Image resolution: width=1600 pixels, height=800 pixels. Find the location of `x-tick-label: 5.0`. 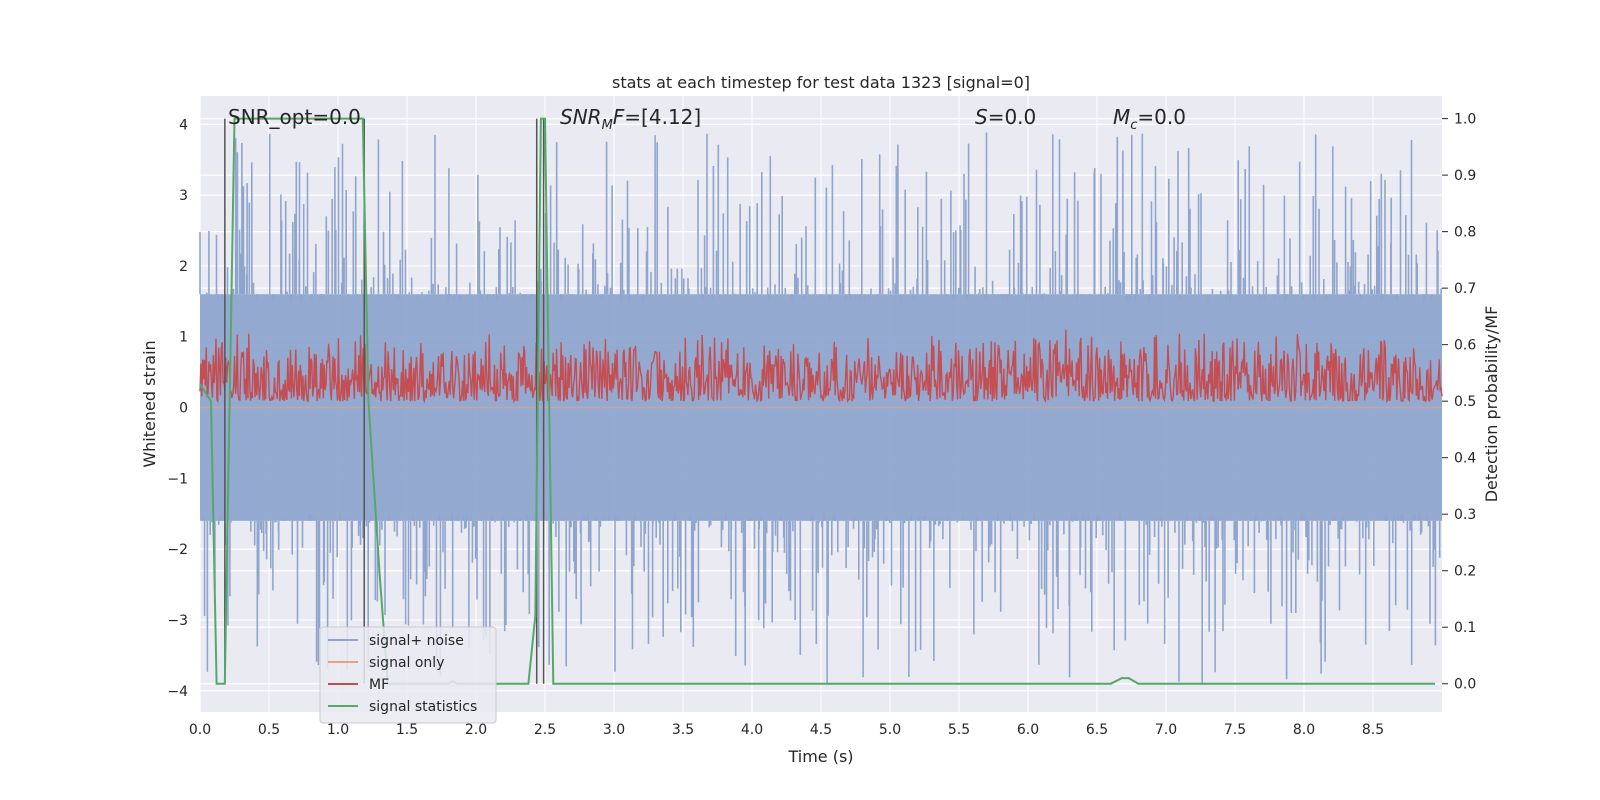

x-tick-label: 5.0 is located at coordinates (890, 730).